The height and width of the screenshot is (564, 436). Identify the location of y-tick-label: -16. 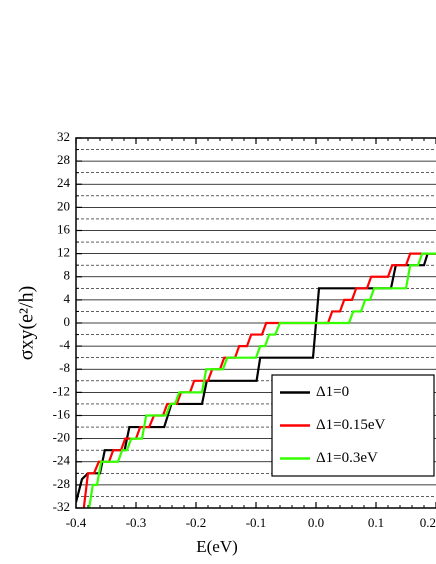
(62, 413).